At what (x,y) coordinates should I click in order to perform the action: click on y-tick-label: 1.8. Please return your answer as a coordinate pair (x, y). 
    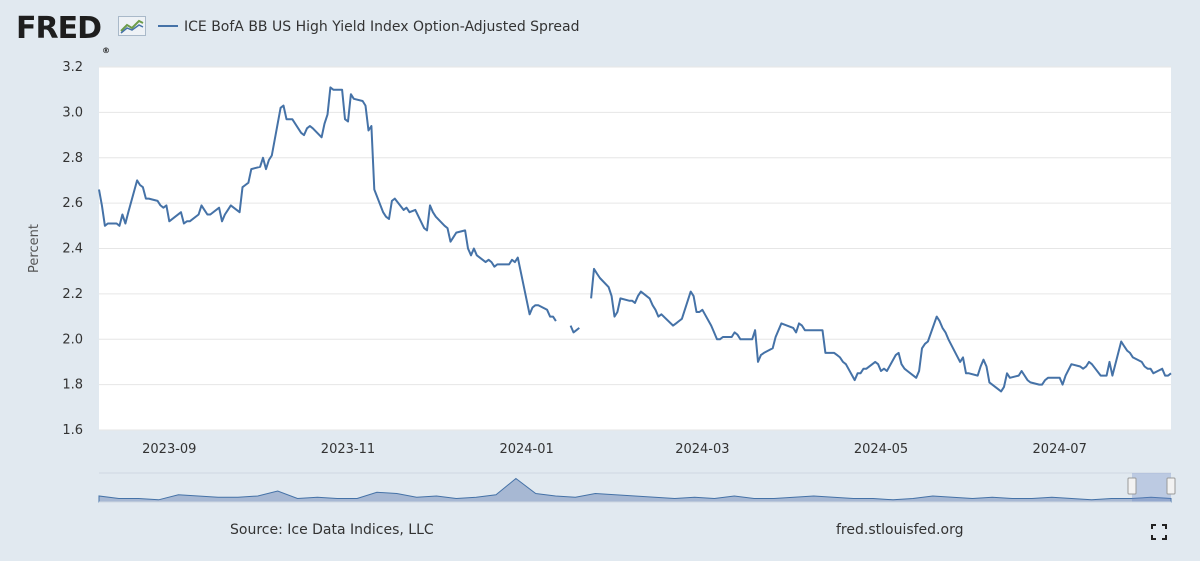
    Looking at the image, I should click on (72, 385).